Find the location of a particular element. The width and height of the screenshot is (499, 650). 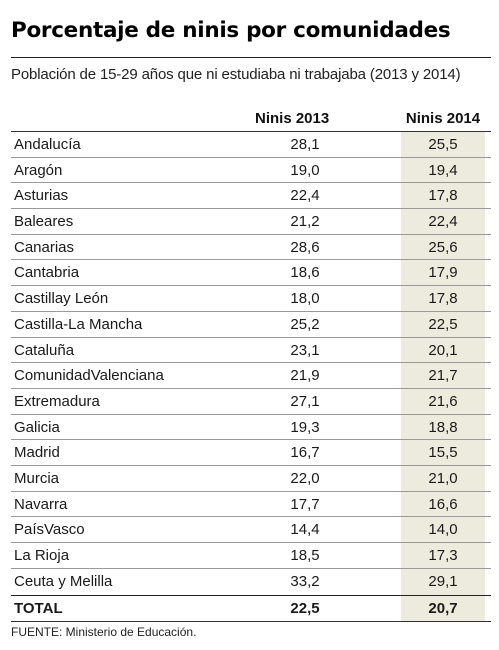

value-2014: 15,5 is located at coordinates (443, 453).